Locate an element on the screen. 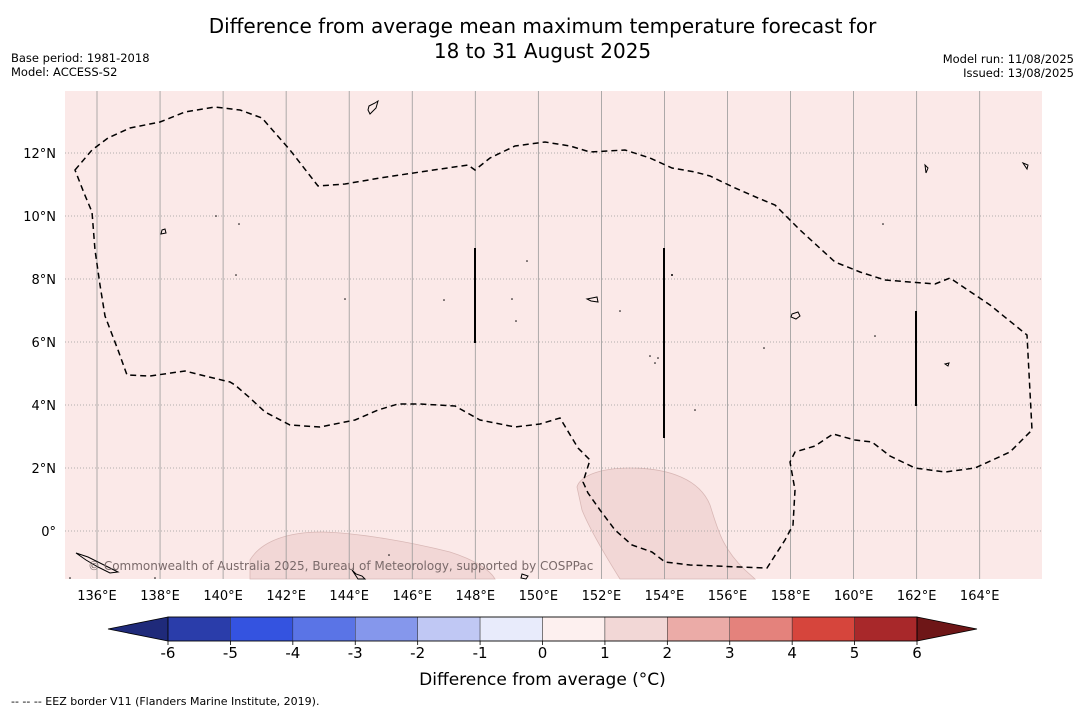 This screenshot has width=1085, height=713. island-guam is located at coordinates (373, 107).